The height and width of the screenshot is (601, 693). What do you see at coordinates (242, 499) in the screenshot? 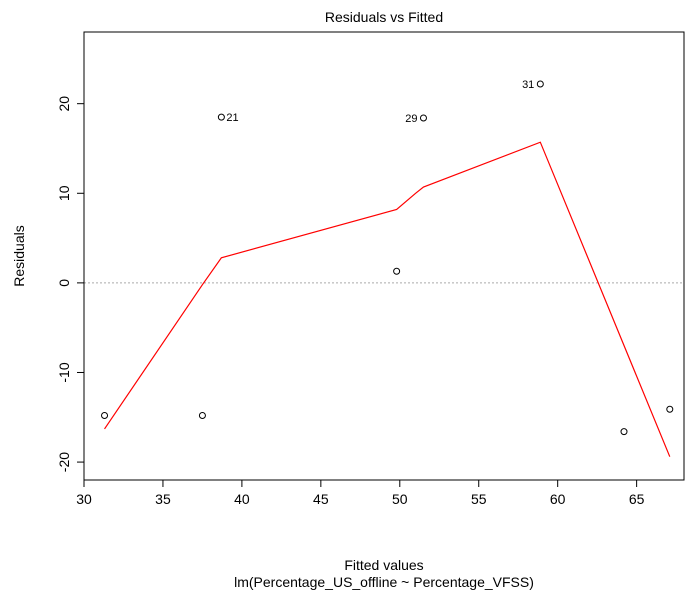
I see `x-tick-label: 40` at bounding box center [242, 499].